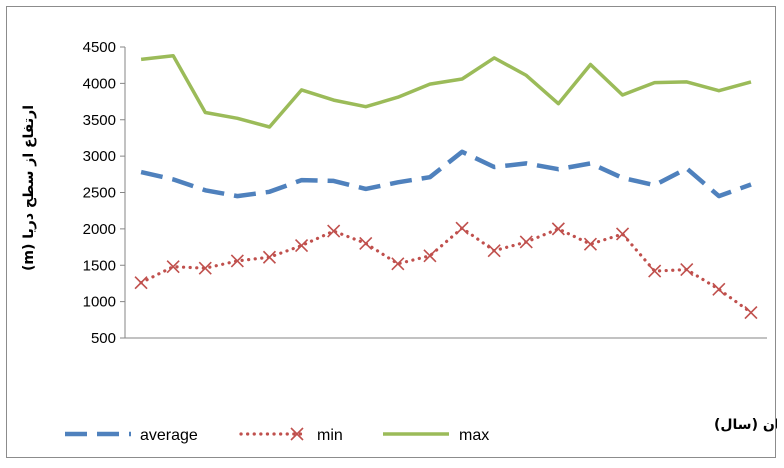 The image size is (784, 468). What do you see at coordinates (99, 265) in the screenshot?
I see `y-tick-label: 1500` at bounding box center [99, 265].